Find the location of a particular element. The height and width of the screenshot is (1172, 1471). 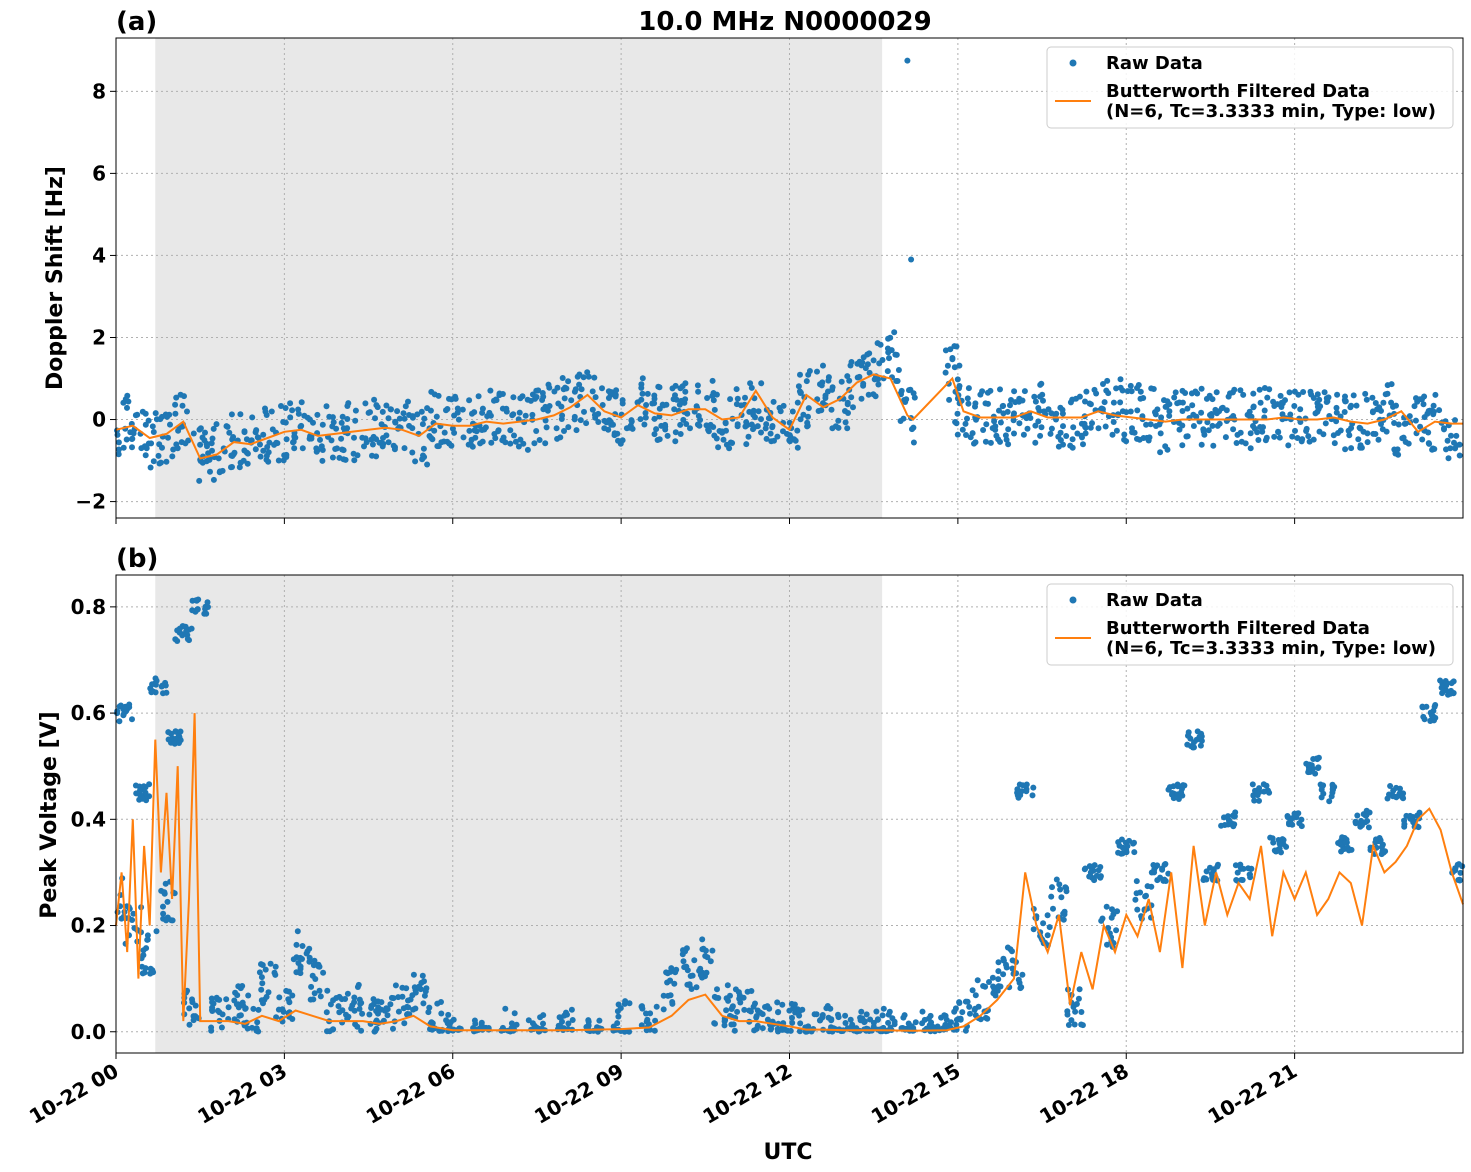

y-tick-label: 8 is located at coordinates (99, 91).